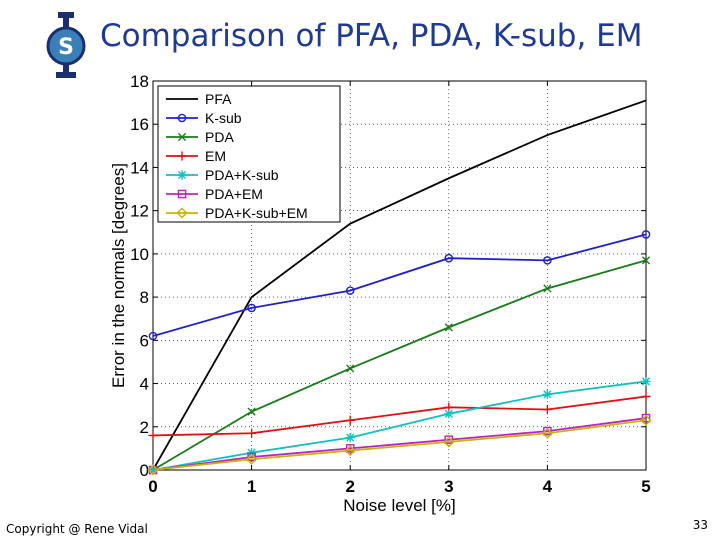 This screenshot has width=720, height=540. I want to click on legend-label-pda-em: PDA+EM, so click(234, 194).